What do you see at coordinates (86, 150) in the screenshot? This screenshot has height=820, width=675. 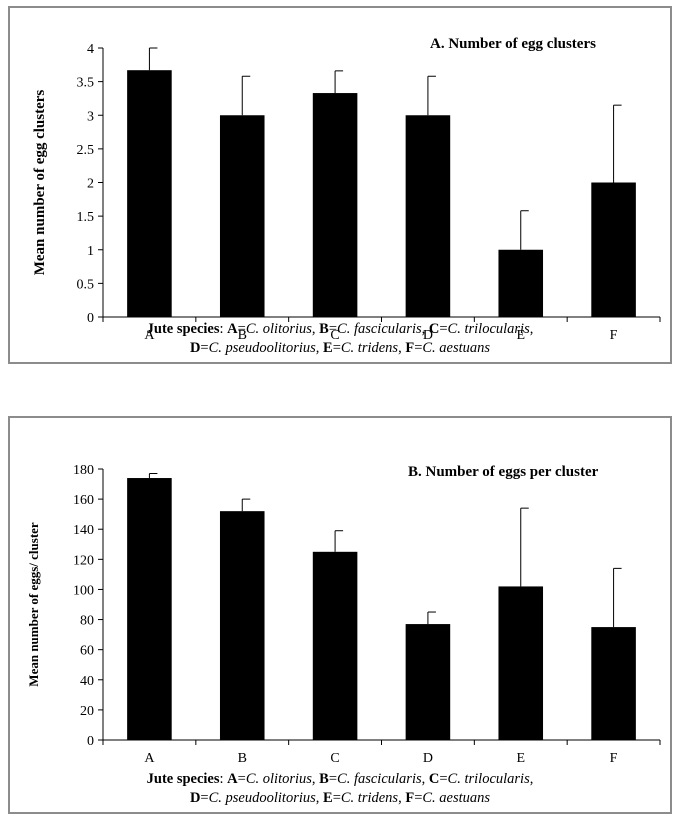 I see `y-tick-label: 2.5` at bounding box center [86, 150].